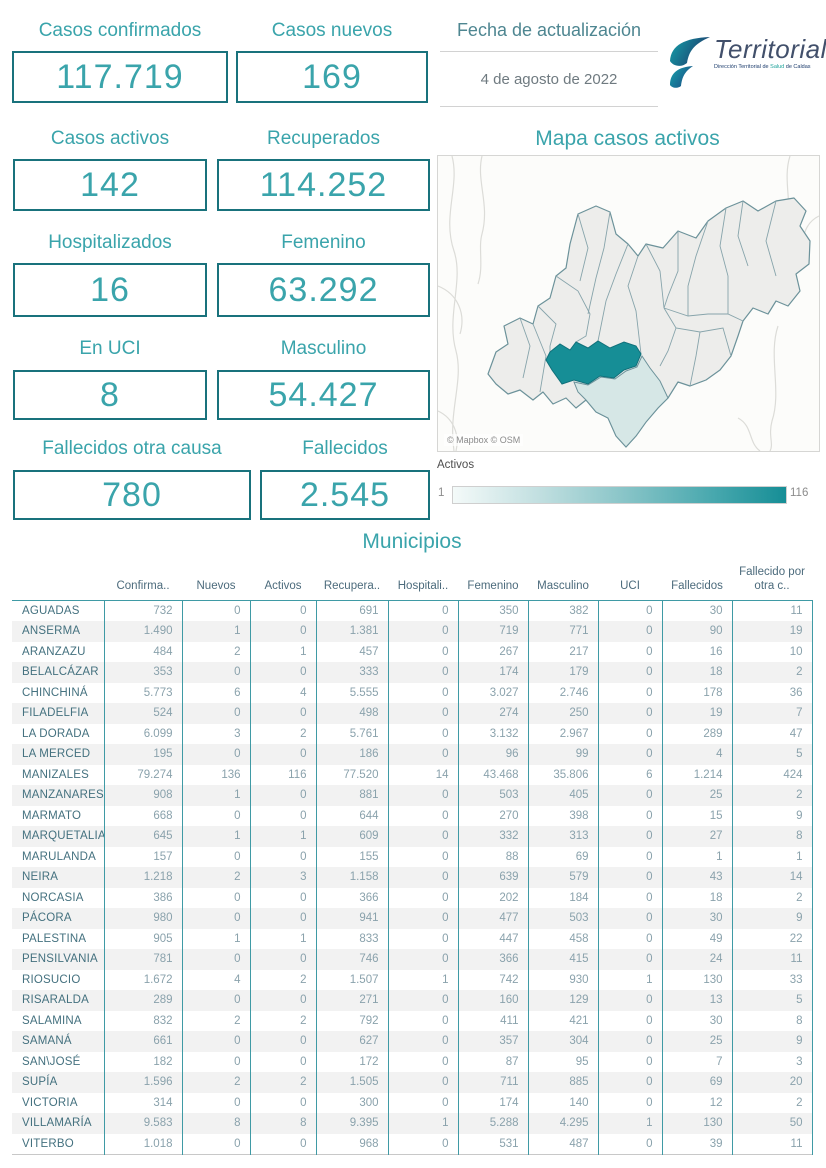  What do you see at coordinates (412, 857) in the screenshot?
I see `table-row: MARULANDA 157 0 0 155 0 88 69 0 1 1` at bounding box center [412, 857].